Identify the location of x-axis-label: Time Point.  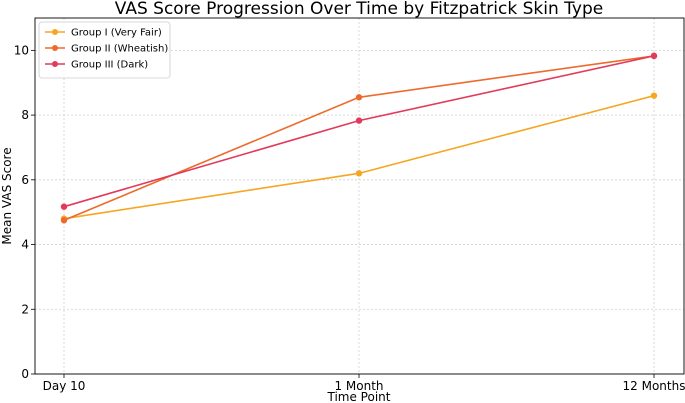
(359, 396).